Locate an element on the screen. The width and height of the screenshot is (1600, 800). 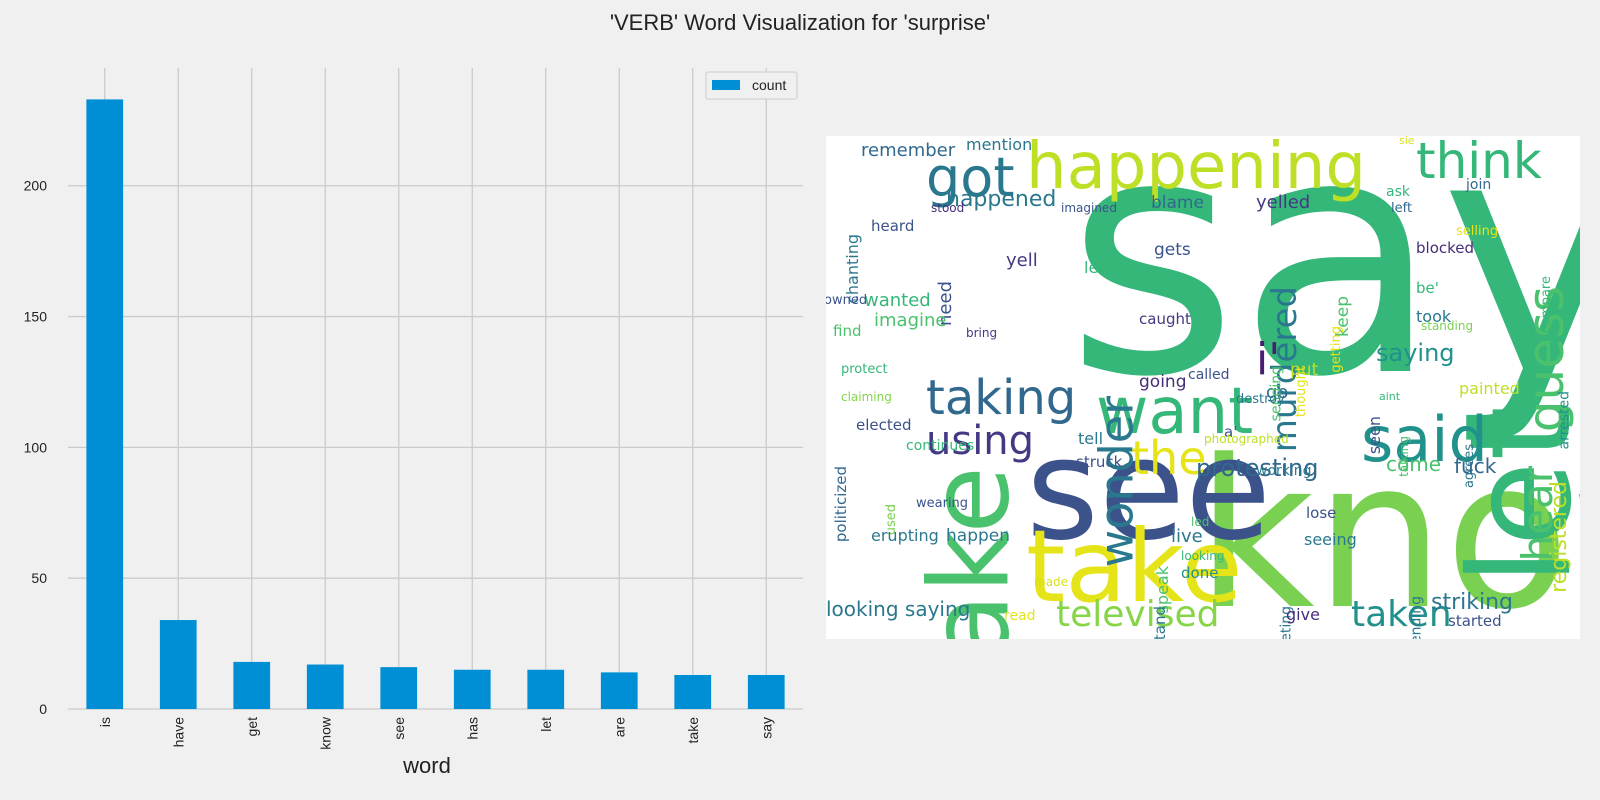
bar-is is located at coordinates (105, 404).